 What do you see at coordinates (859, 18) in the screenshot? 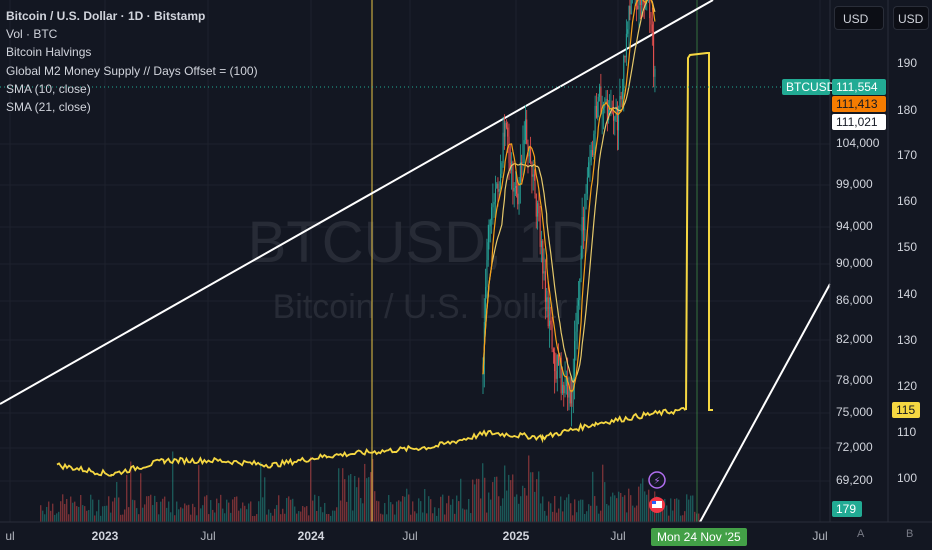
I see `price-currency-button: USD` at bounding box center [859, 18].